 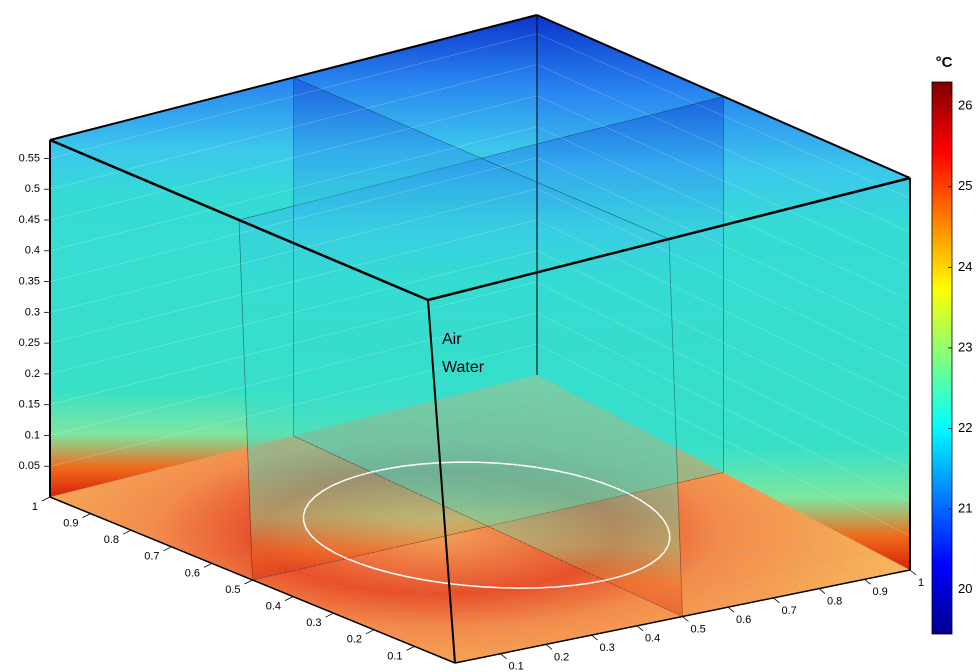 I want to click on x-tick-label: 0.4, so click(x=273, y=607).